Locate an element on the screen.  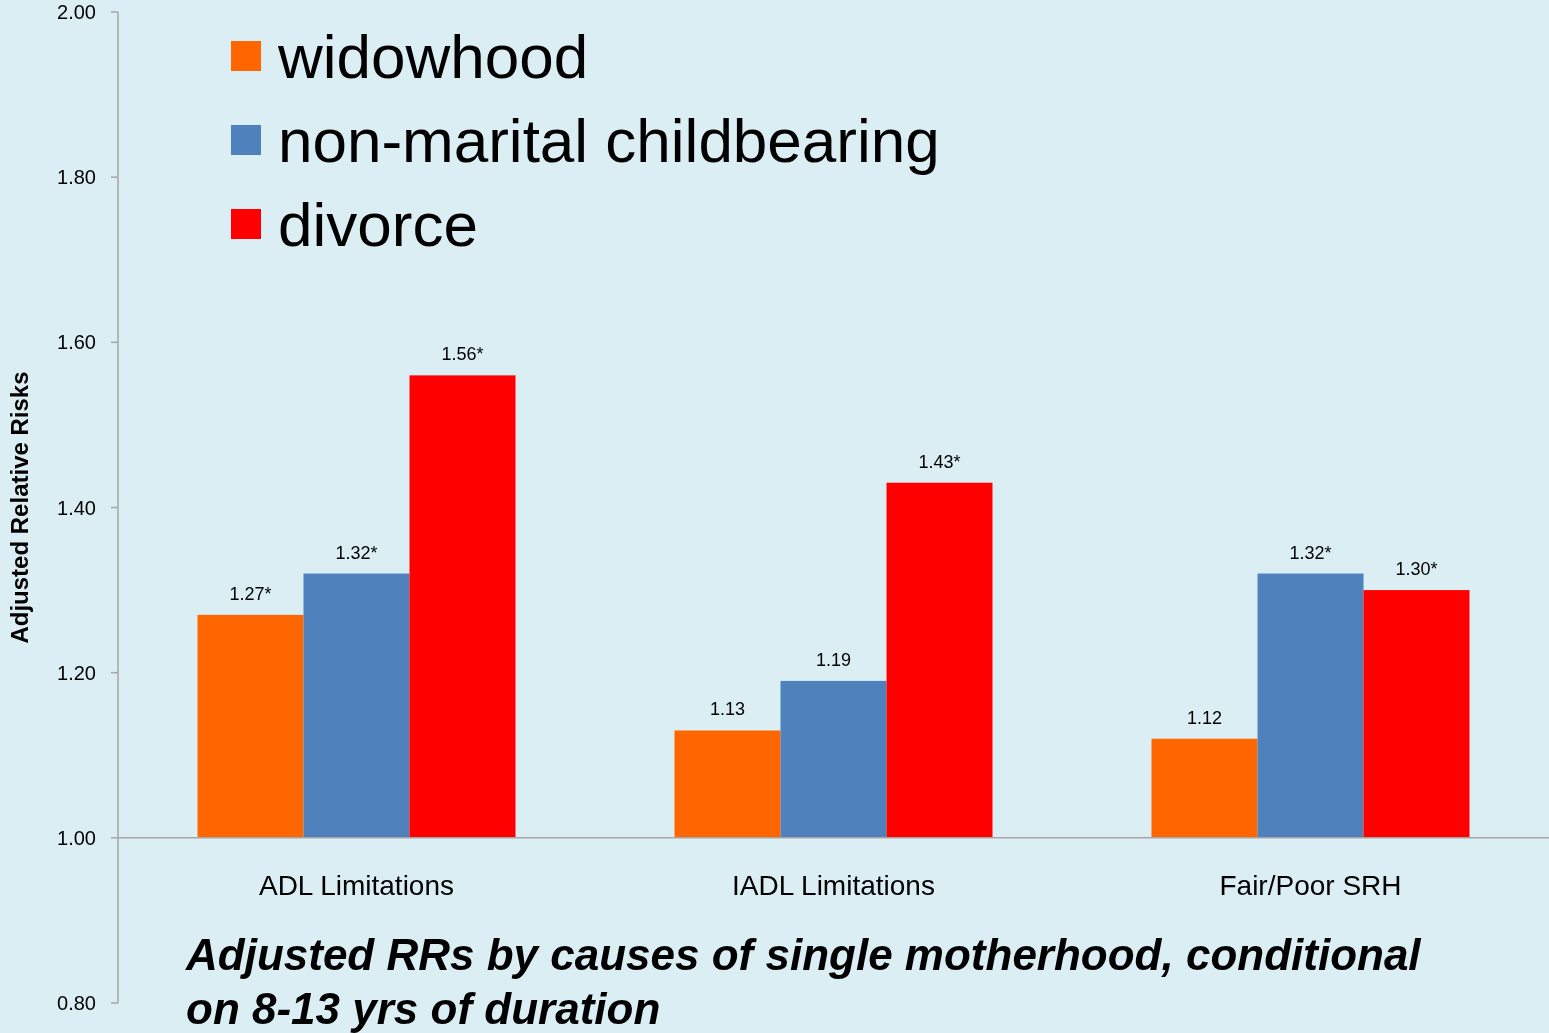
y-tick-label: 2.00 is located at coordinates (76, 12).